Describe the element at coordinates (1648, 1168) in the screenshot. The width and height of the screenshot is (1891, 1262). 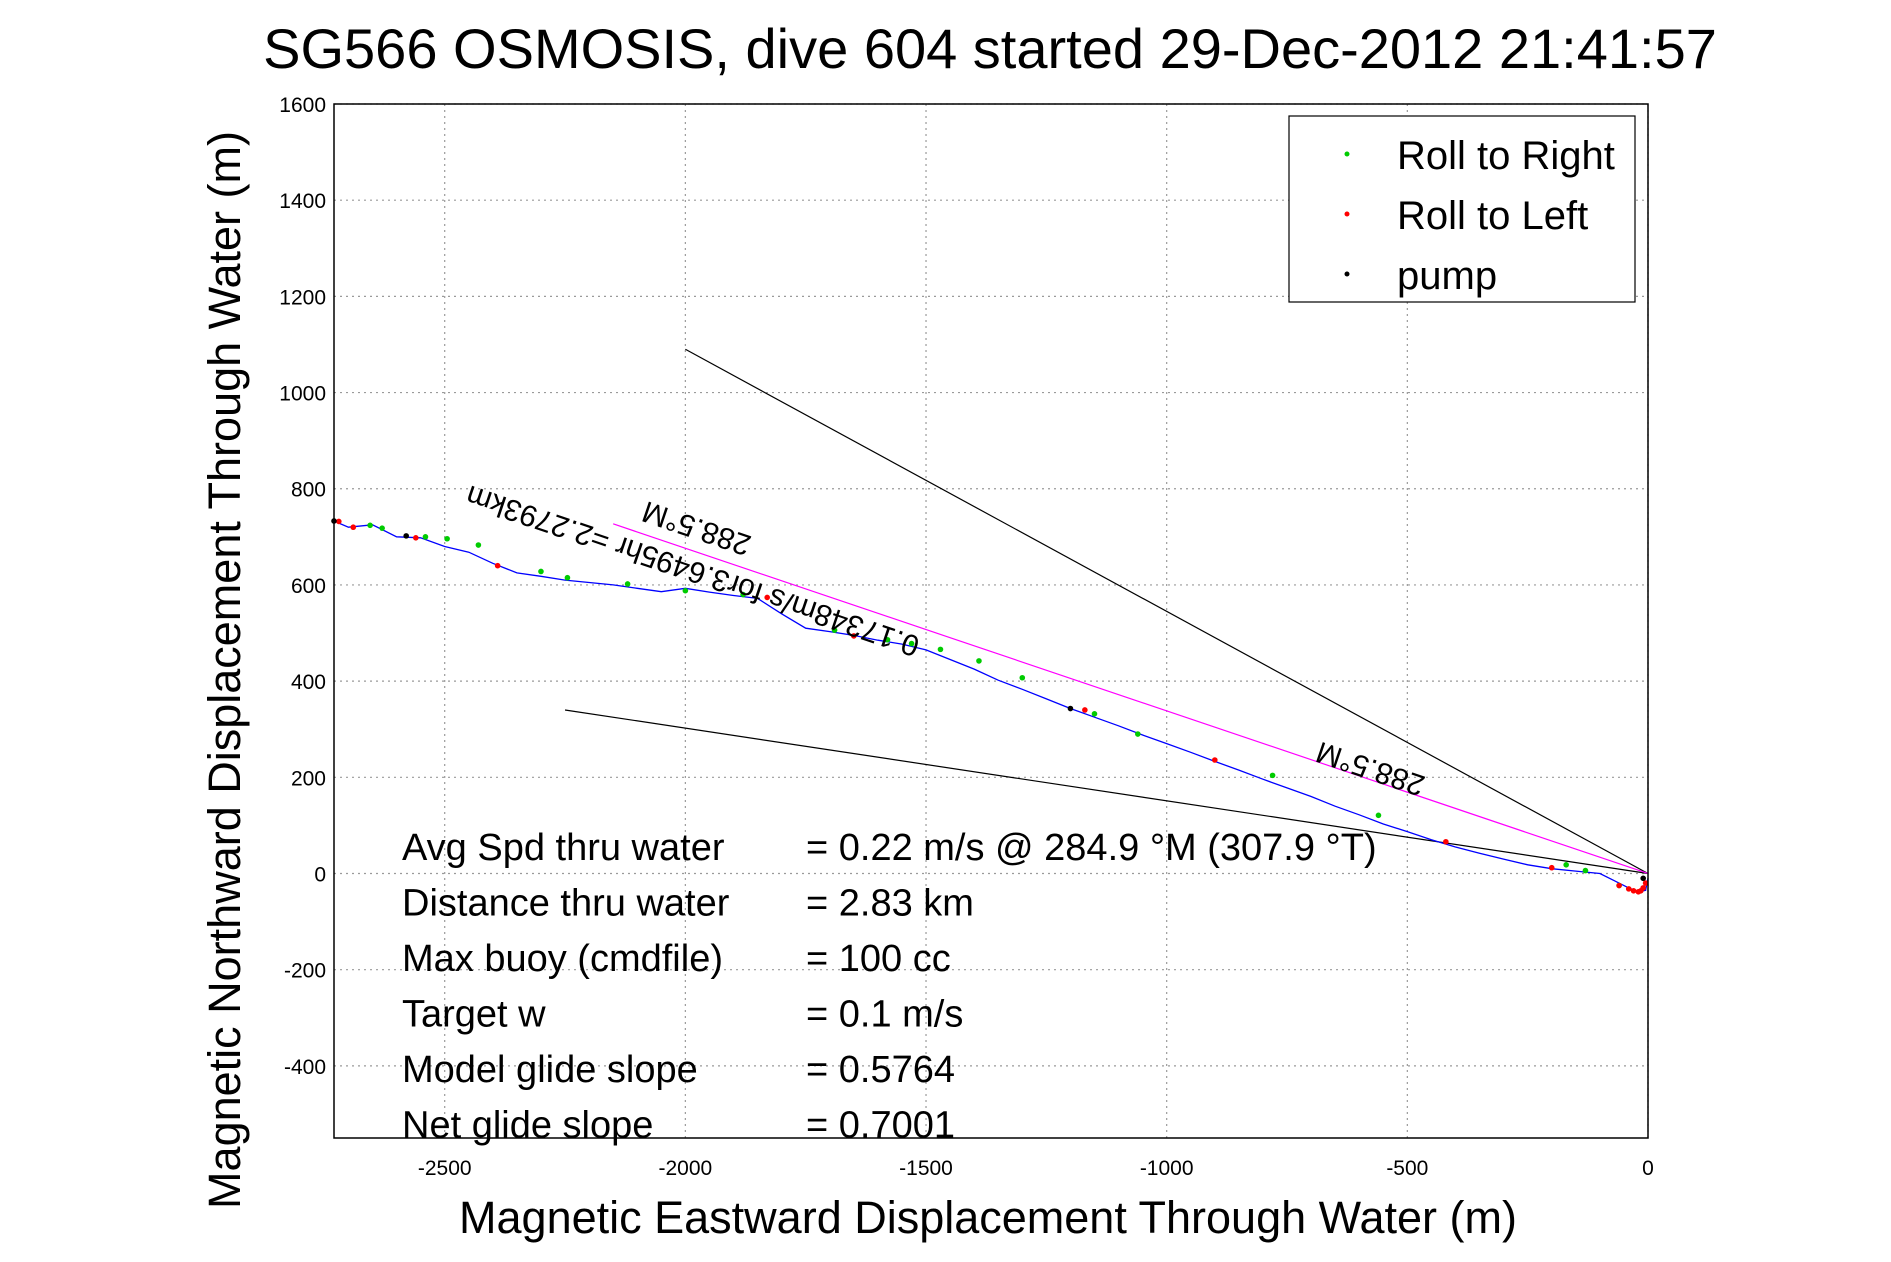
I see `x-tick-label: 0` at that location.